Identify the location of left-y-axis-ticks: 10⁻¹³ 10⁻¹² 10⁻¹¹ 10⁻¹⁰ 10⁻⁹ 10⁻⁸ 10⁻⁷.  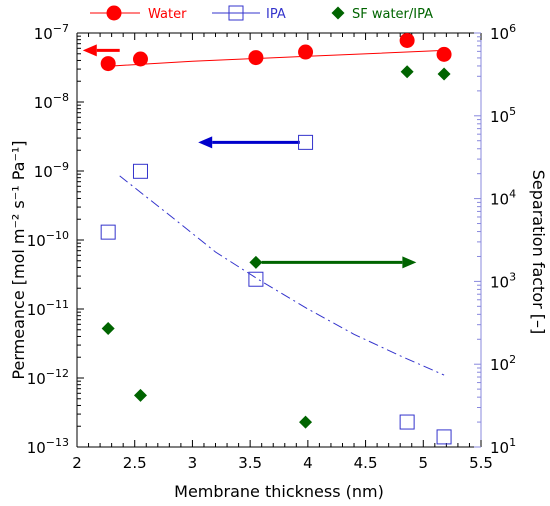
(55, 239).